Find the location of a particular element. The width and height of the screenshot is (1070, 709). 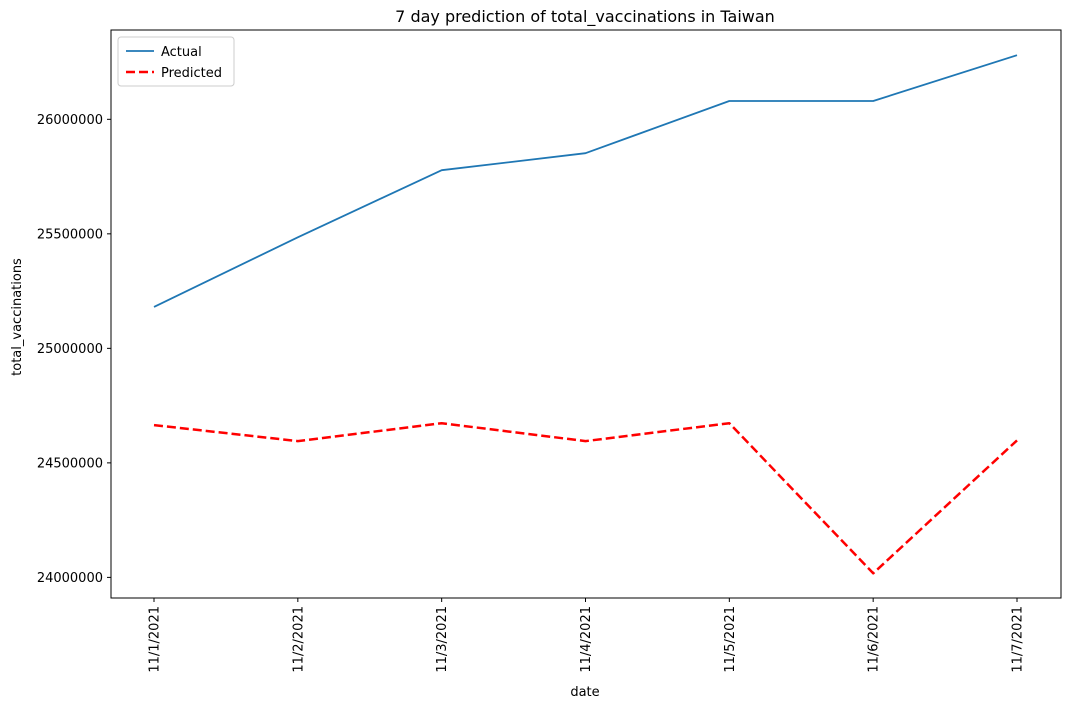

y-axis-ticks: 24000000 24500000 25000000 25500000 26000000 is located at coordinates (74, 349).